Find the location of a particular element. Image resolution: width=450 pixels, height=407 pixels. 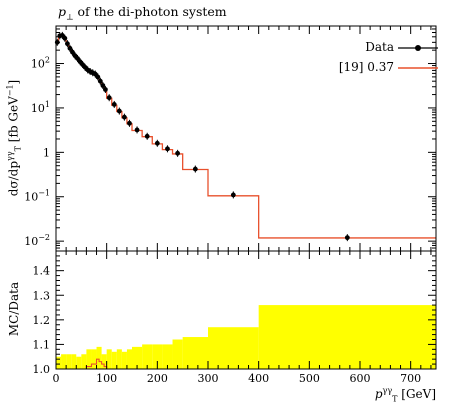

y-axis-label-bottom: MC/Data is located at coordinates (14, 309).